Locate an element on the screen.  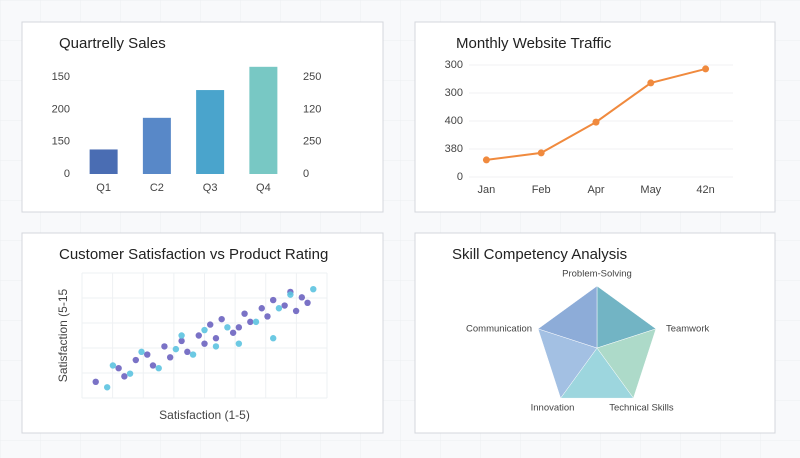
radar-segment is located at coordinates (567, 317).